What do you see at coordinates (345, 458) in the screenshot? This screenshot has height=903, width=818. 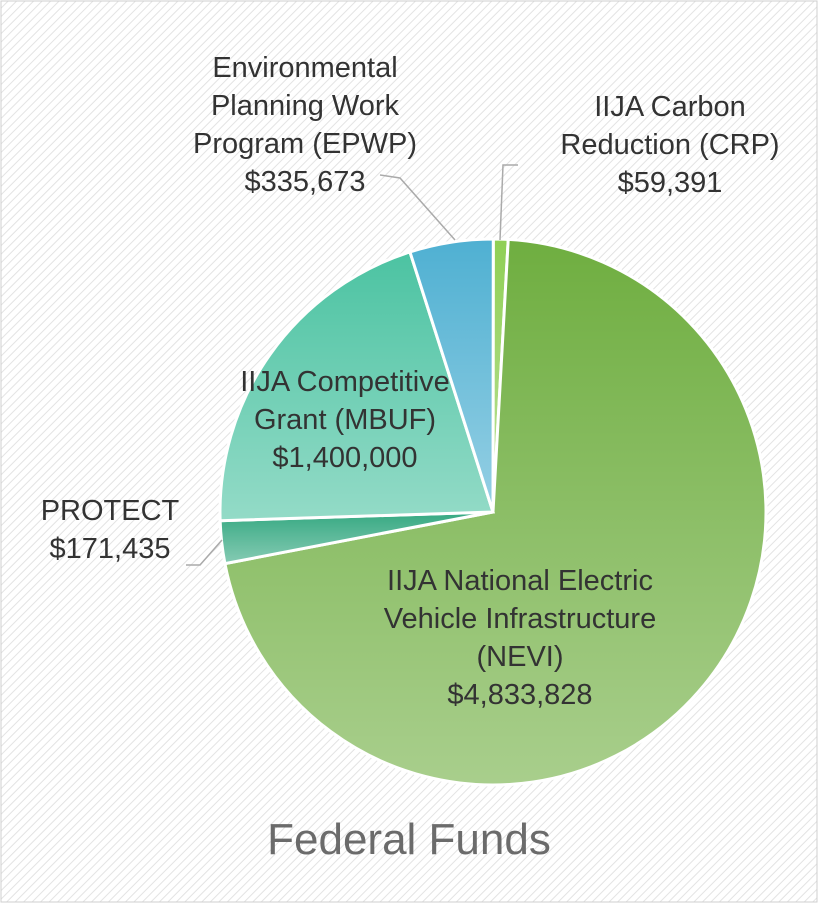 I see `value-label: $1,400,000` at bounding box center [345, 458].